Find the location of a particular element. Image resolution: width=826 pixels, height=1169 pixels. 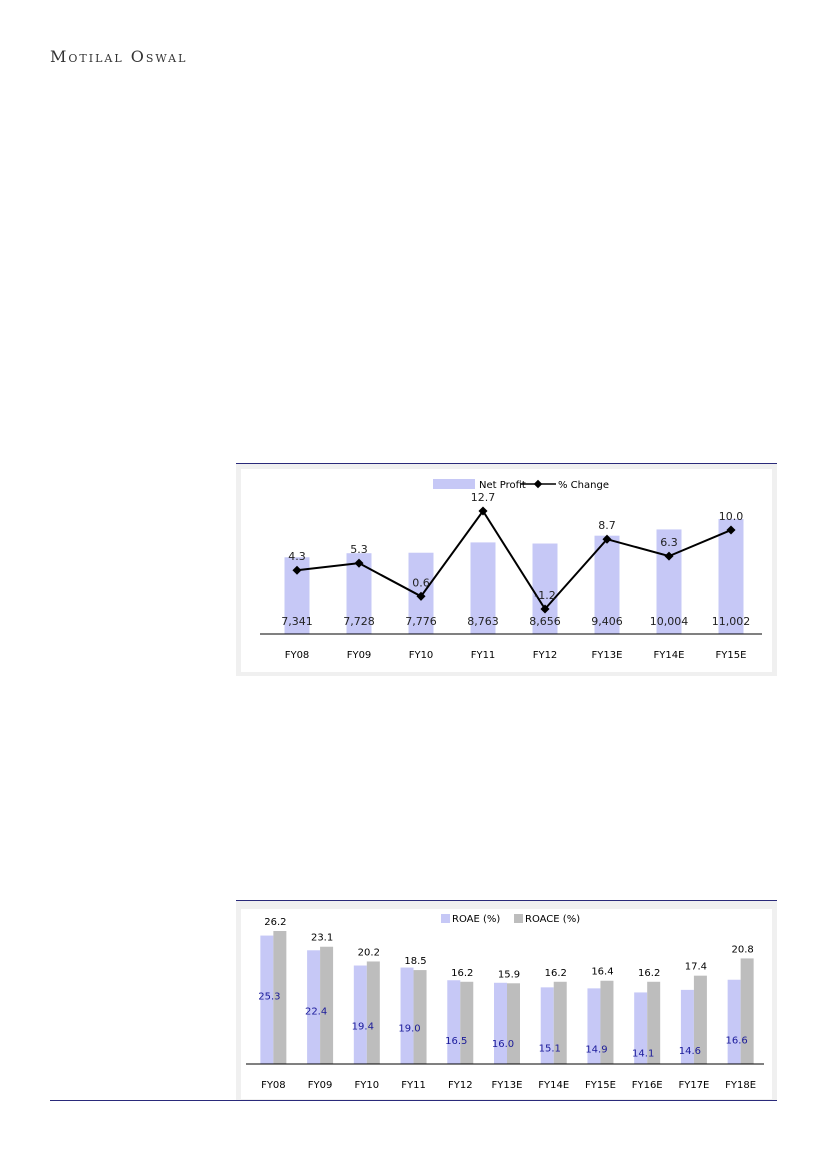

data-label-roae: 25.3 is located at coordinates (269, 997).